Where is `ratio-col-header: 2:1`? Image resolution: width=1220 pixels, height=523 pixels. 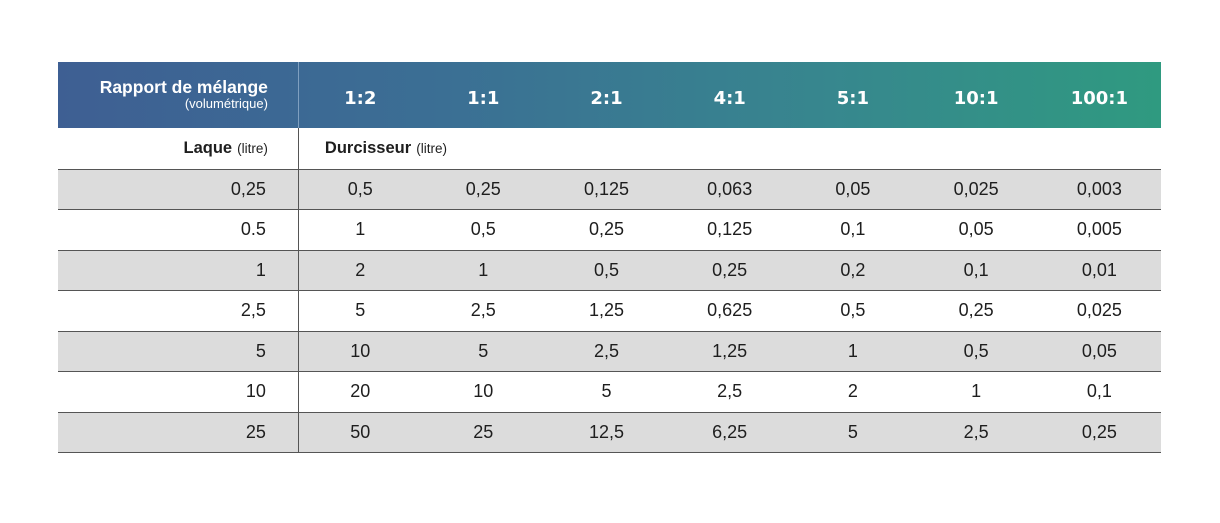 ratio-col-header: 2:1 is located at coordinates (606, 98).